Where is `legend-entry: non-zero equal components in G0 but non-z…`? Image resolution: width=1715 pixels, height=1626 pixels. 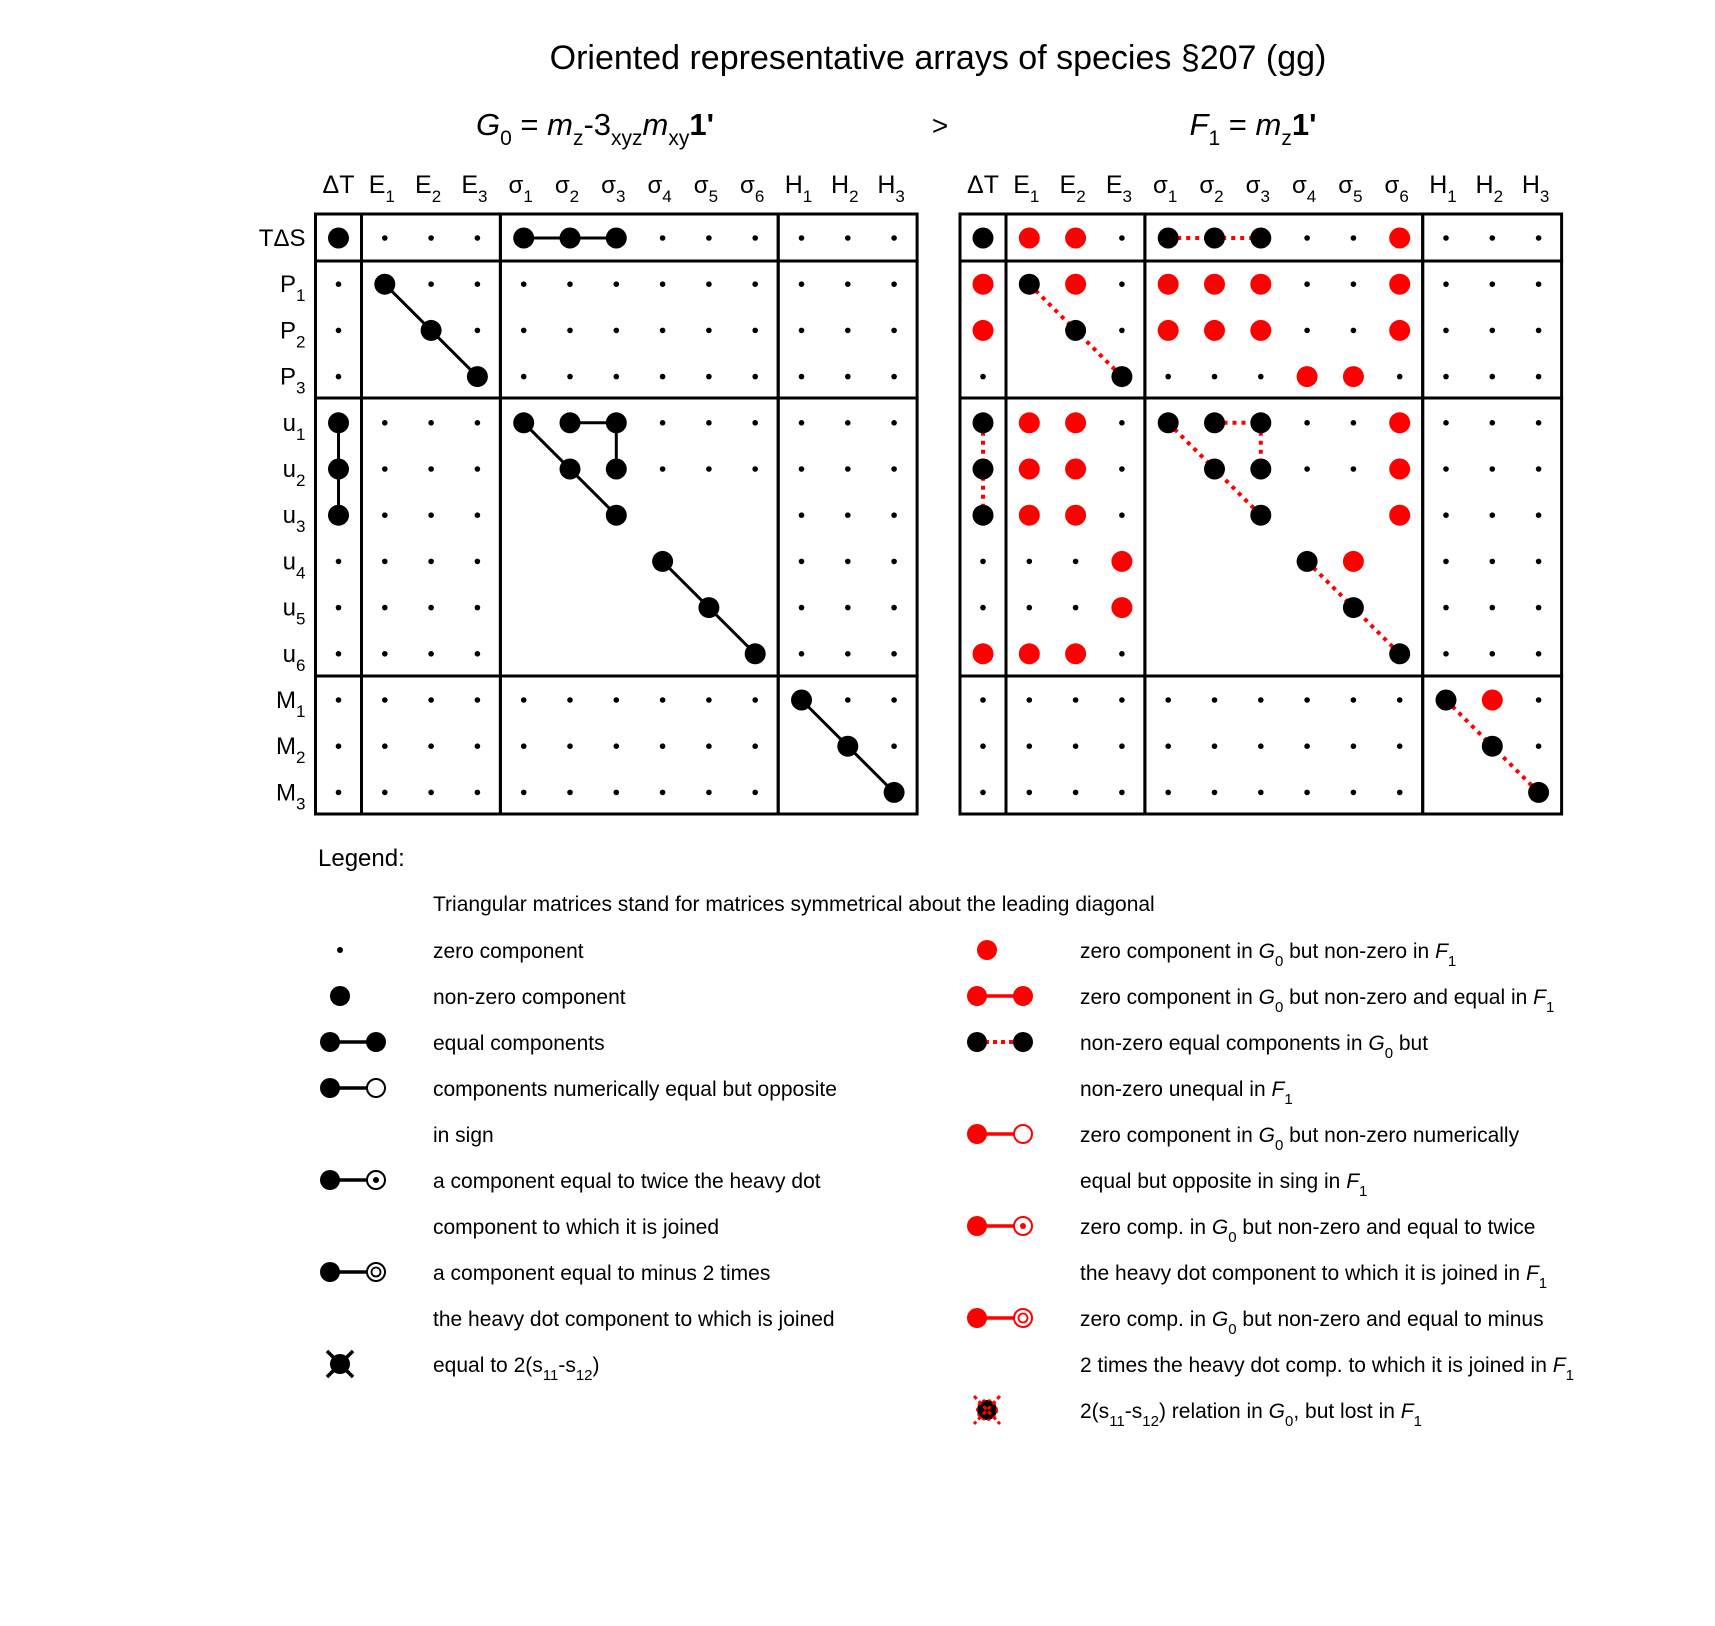
legend-entry: non-zero equal components in G0 but non-z… is located at coordinates (1197, 1070).